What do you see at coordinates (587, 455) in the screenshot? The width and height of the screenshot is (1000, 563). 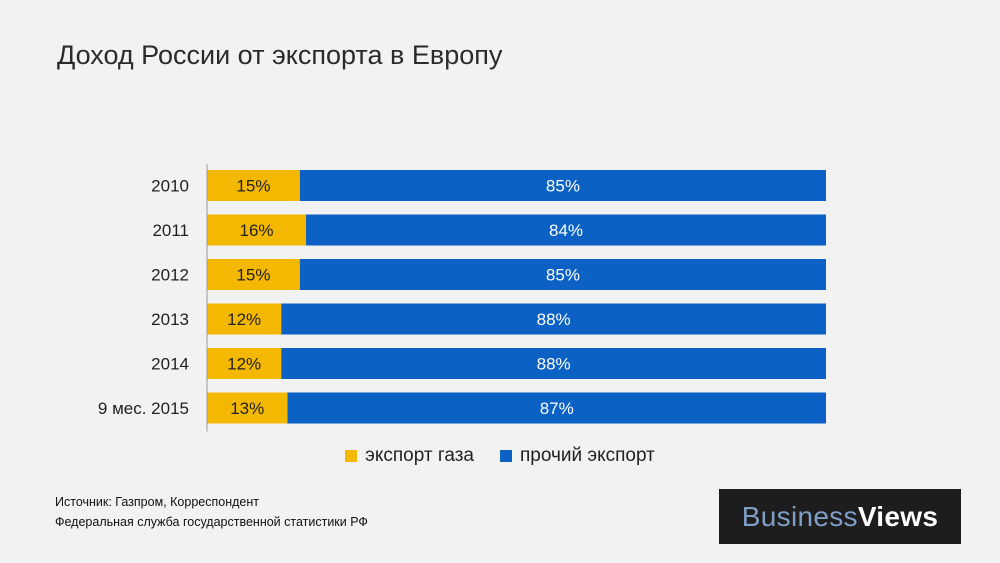 I see `legend-label-other: прочий экспорт` at bounding box center [587, 455].